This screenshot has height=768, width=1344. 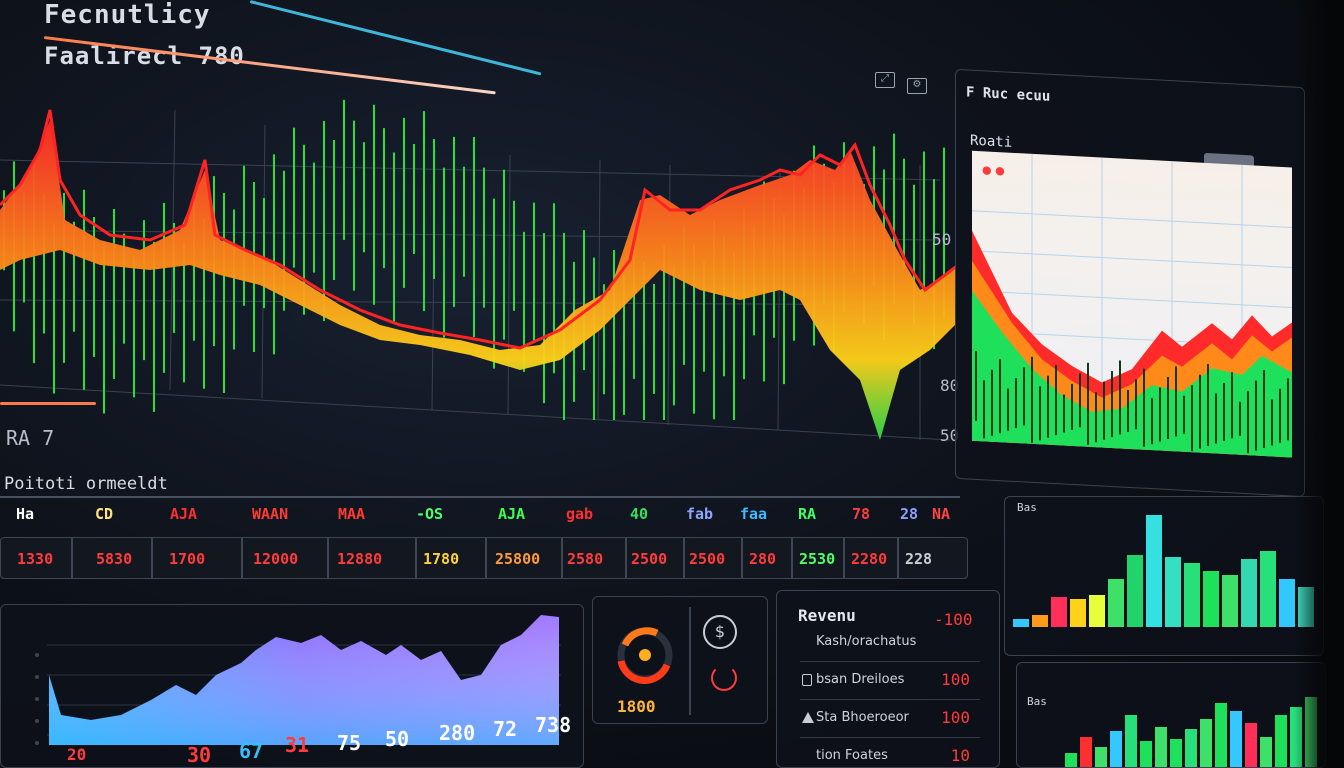 I want to click on bar-chart-panel-2: Bas, so click(x=1171, y=715).